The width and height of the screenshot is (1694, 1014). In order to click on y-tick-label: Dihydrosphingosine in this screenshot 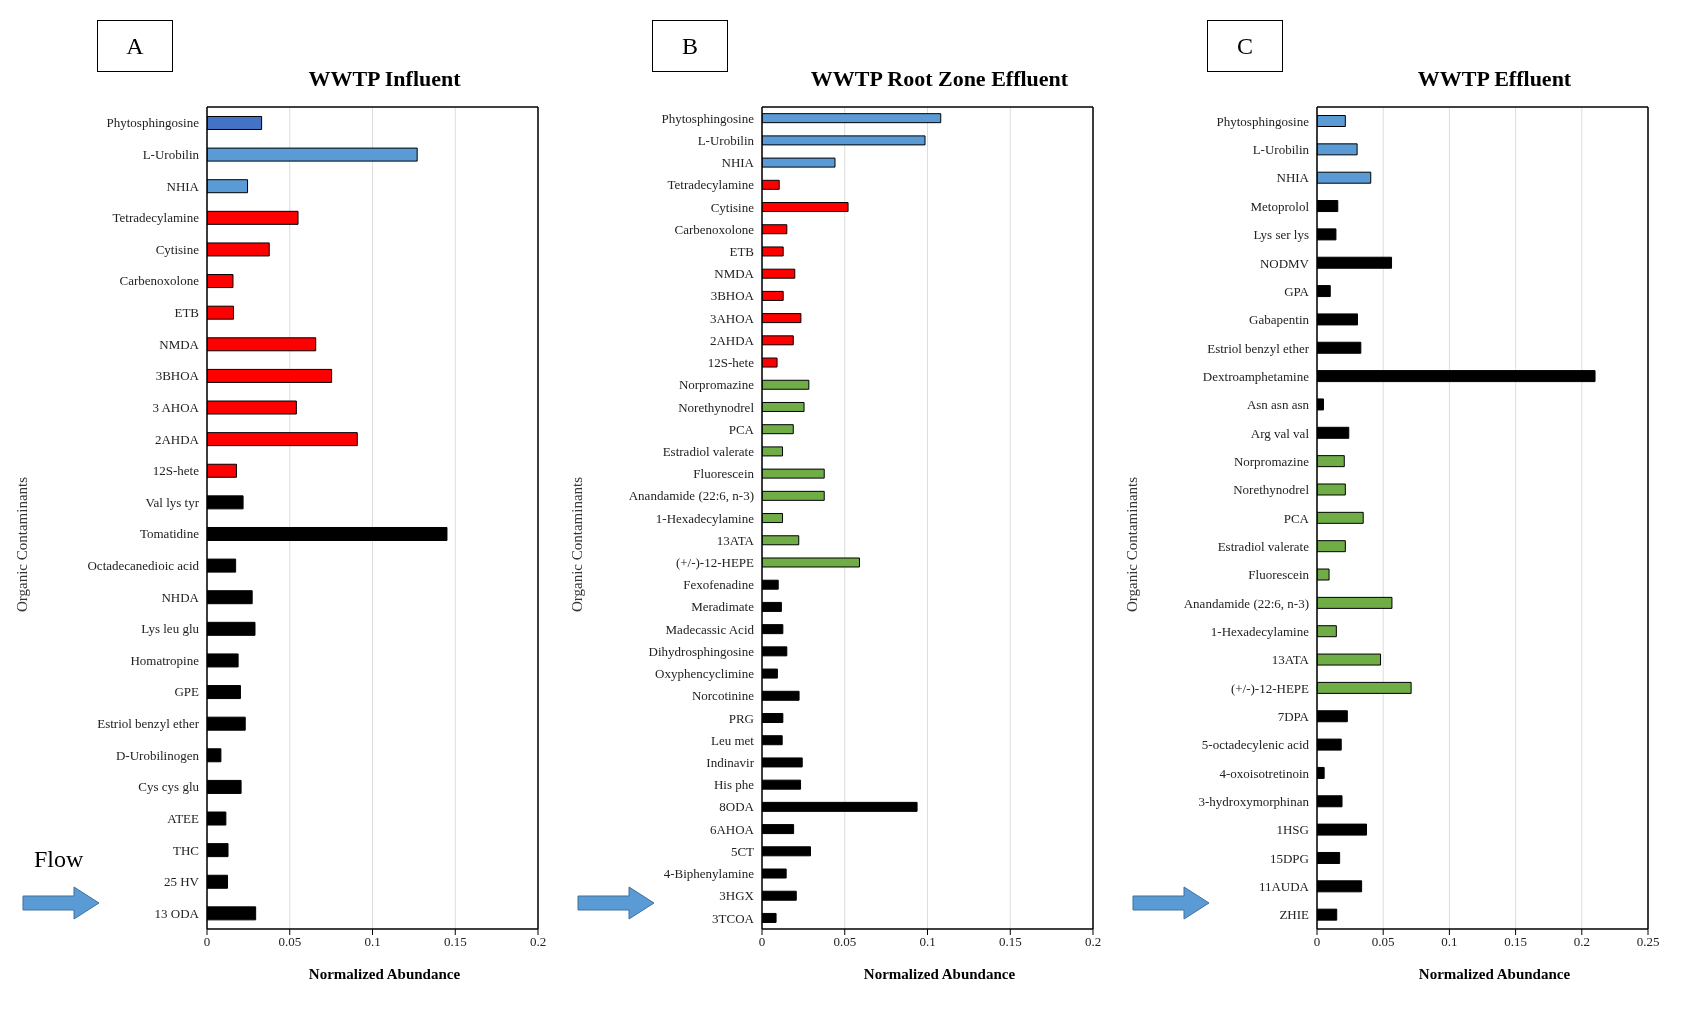, I will do `click(701, 651)`.